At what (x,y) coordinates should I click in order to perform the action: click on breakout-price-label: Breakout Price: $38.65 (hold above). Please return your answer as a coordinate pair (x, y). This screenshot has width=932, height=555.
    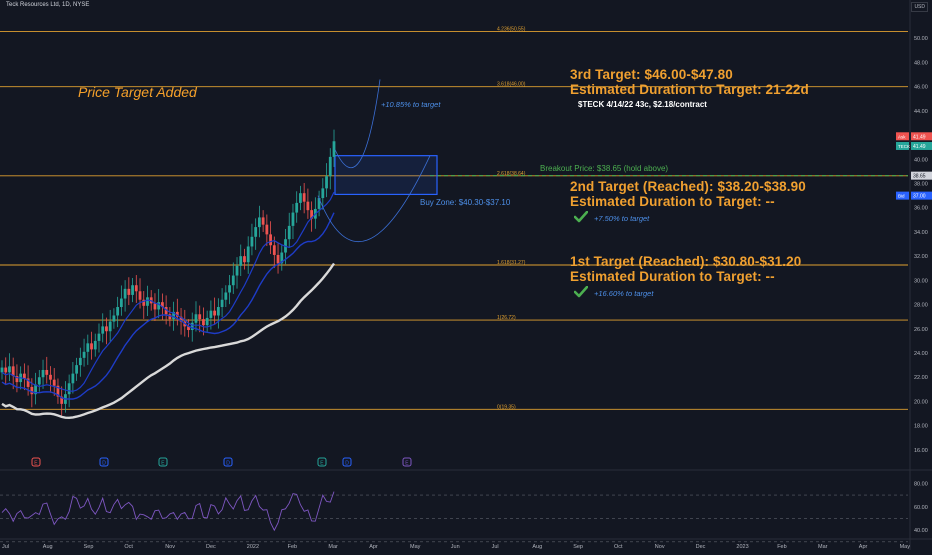
    Looking at the image, I should click on (604, 168).